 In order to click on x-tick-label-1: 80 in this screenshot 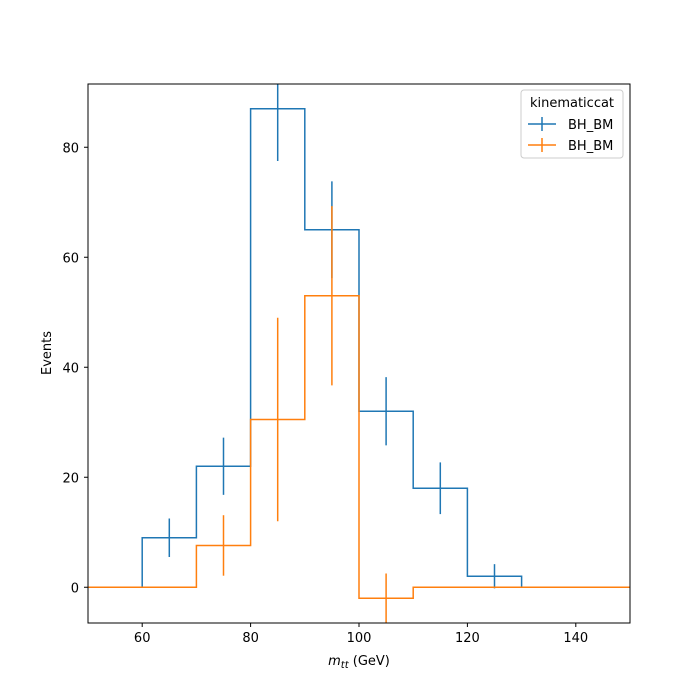, I will do `click(250, 638)`.